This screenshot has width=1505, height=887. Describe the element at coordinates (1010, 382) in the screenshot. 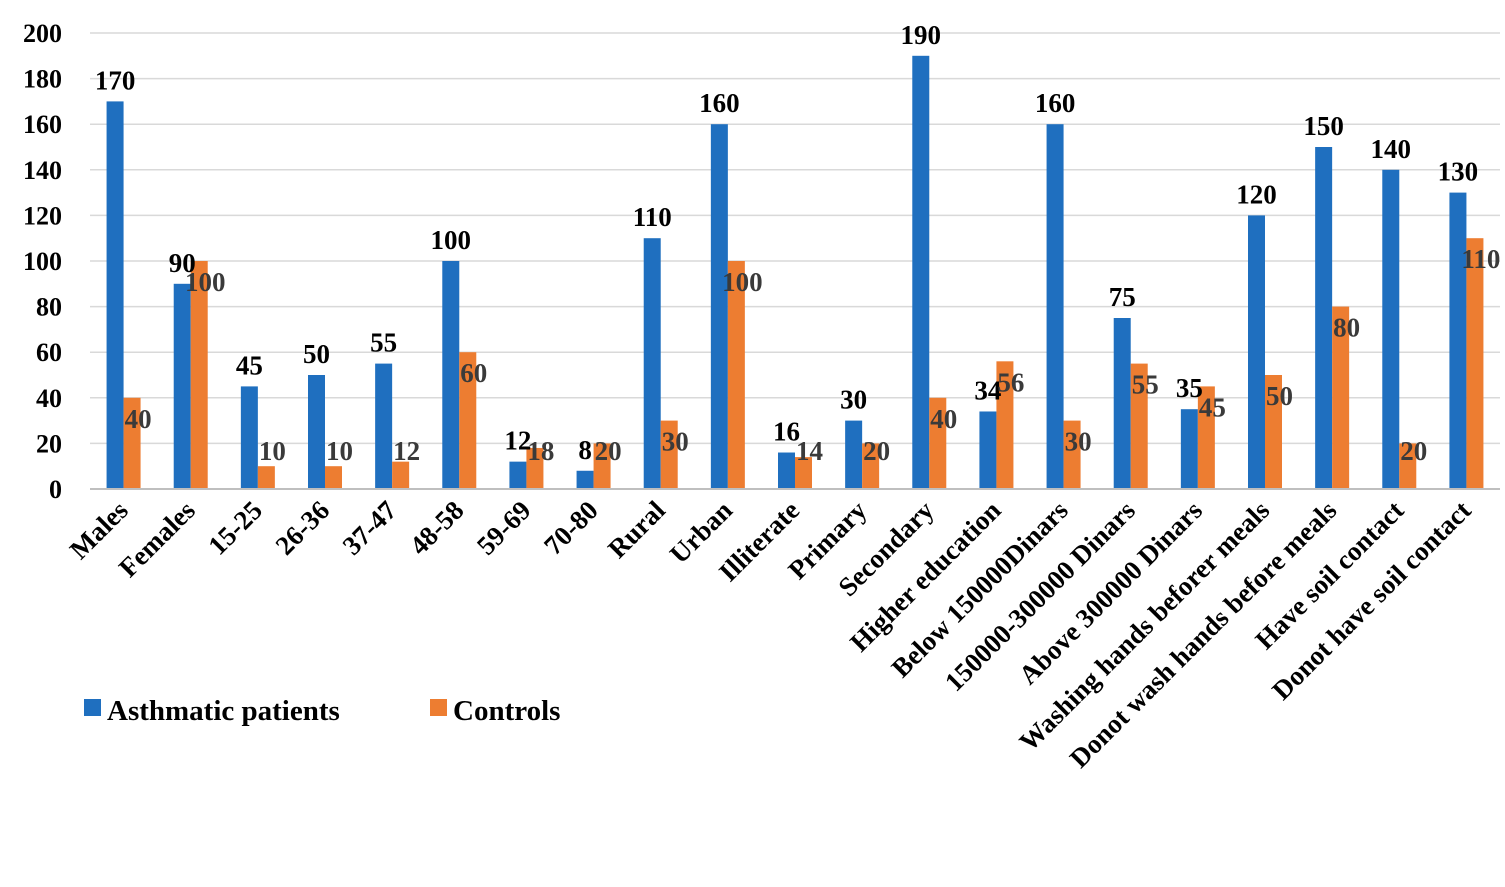

I see `data-label-controls: 56` at that location.